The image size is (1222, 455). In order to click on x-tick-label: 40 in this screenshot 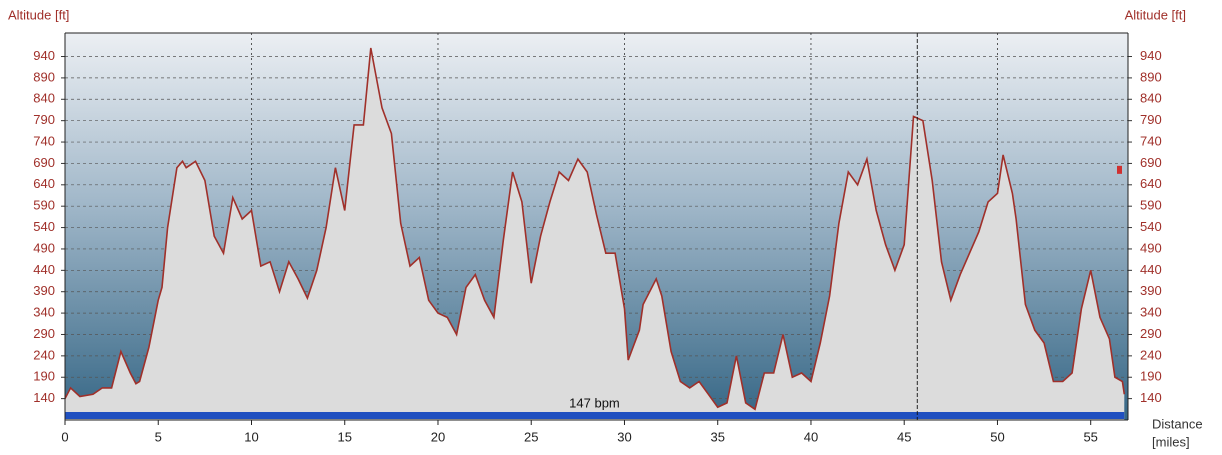, I will do `click(811, 436)`.